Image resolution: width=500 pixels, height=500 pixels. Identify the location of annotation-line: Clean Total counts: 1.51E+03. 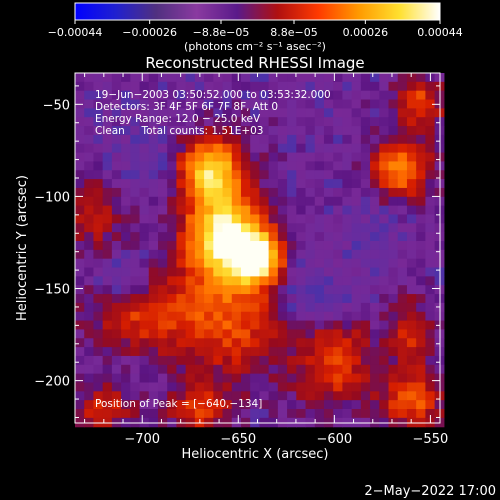
(179, 131).